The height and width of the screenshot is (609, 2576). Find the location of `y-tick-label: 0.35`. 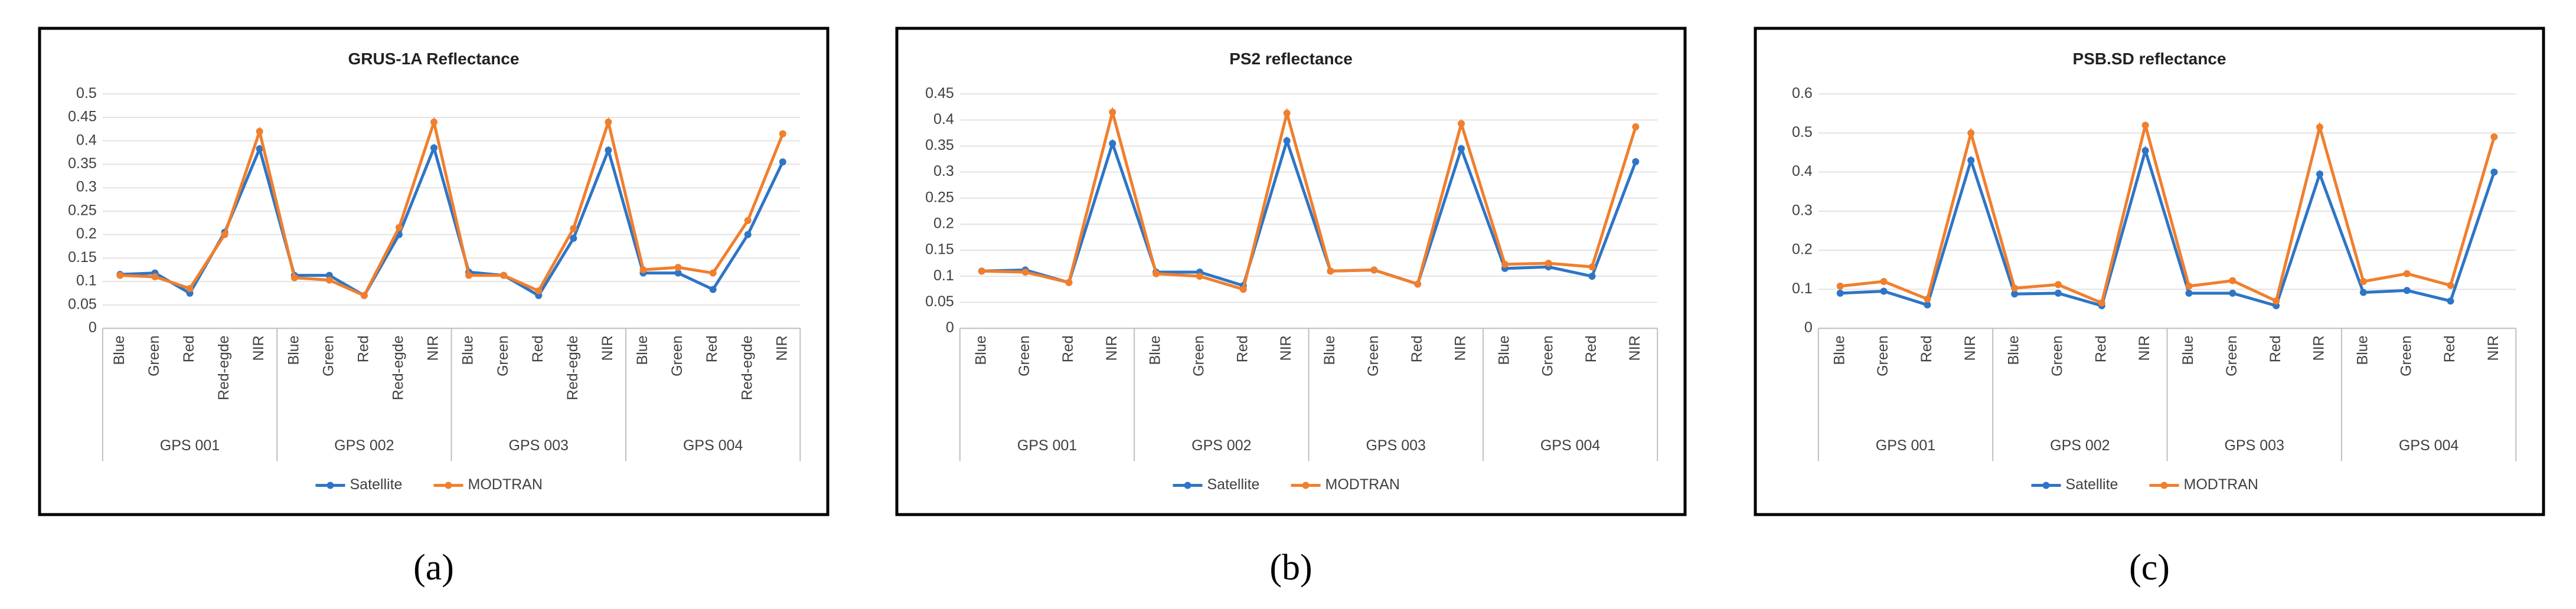

y-tick-label: 0.35 is located at coordinates (82, 163).